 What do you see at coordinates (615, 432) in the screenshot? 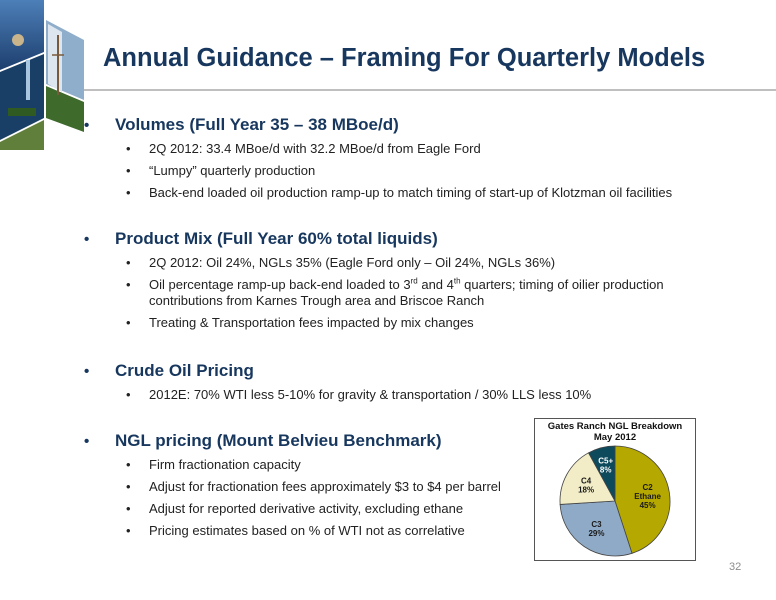
I see `chart-title: Gates Ranch NGL Breakdown May 2012` at bounding box center [615, 432].